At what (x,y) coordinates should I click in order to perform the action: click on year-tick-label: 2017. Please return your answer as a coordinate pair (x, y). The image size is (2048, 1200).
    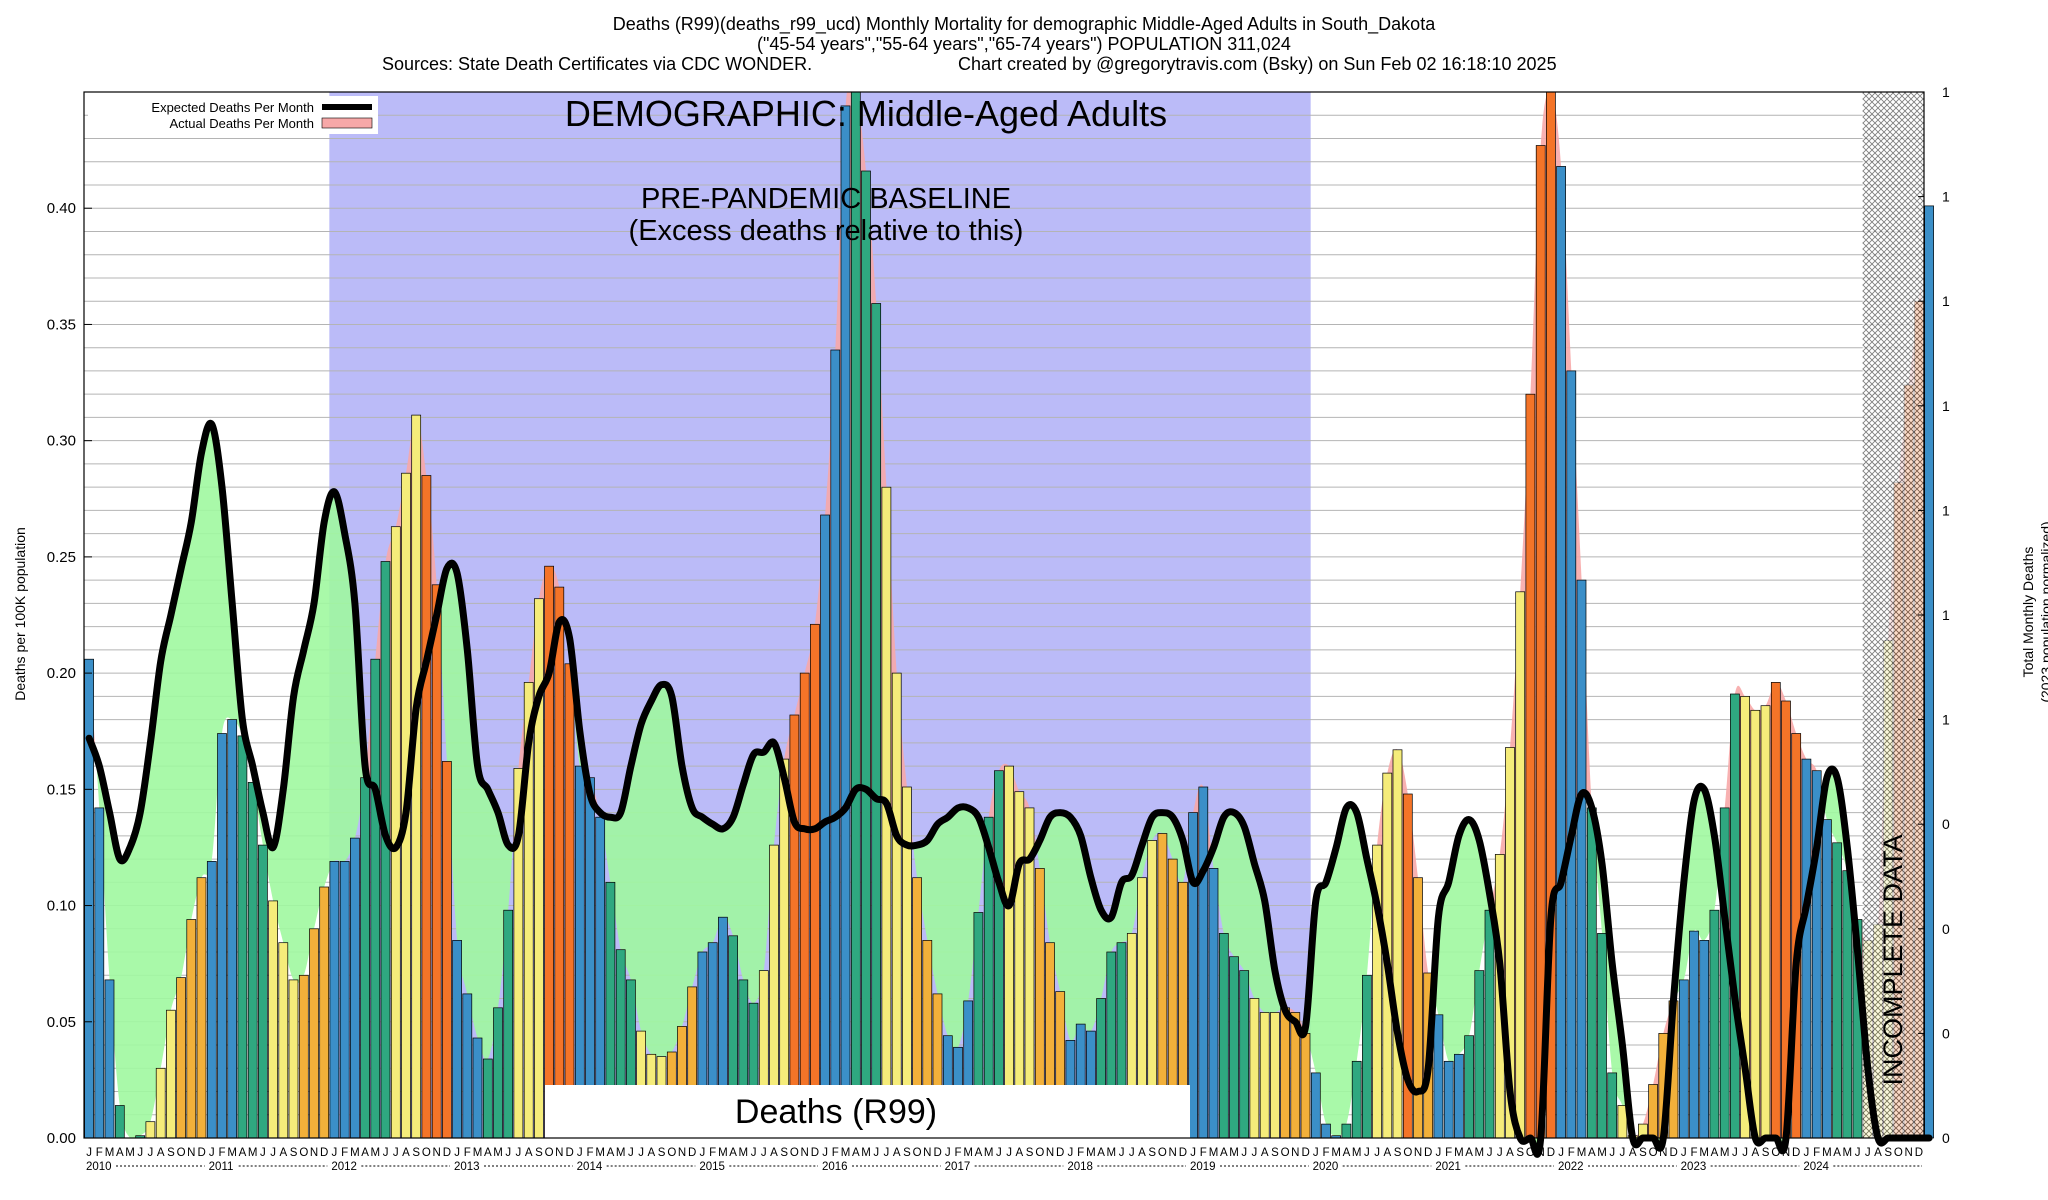
    Looking at the image, I should click on (958, 1167).